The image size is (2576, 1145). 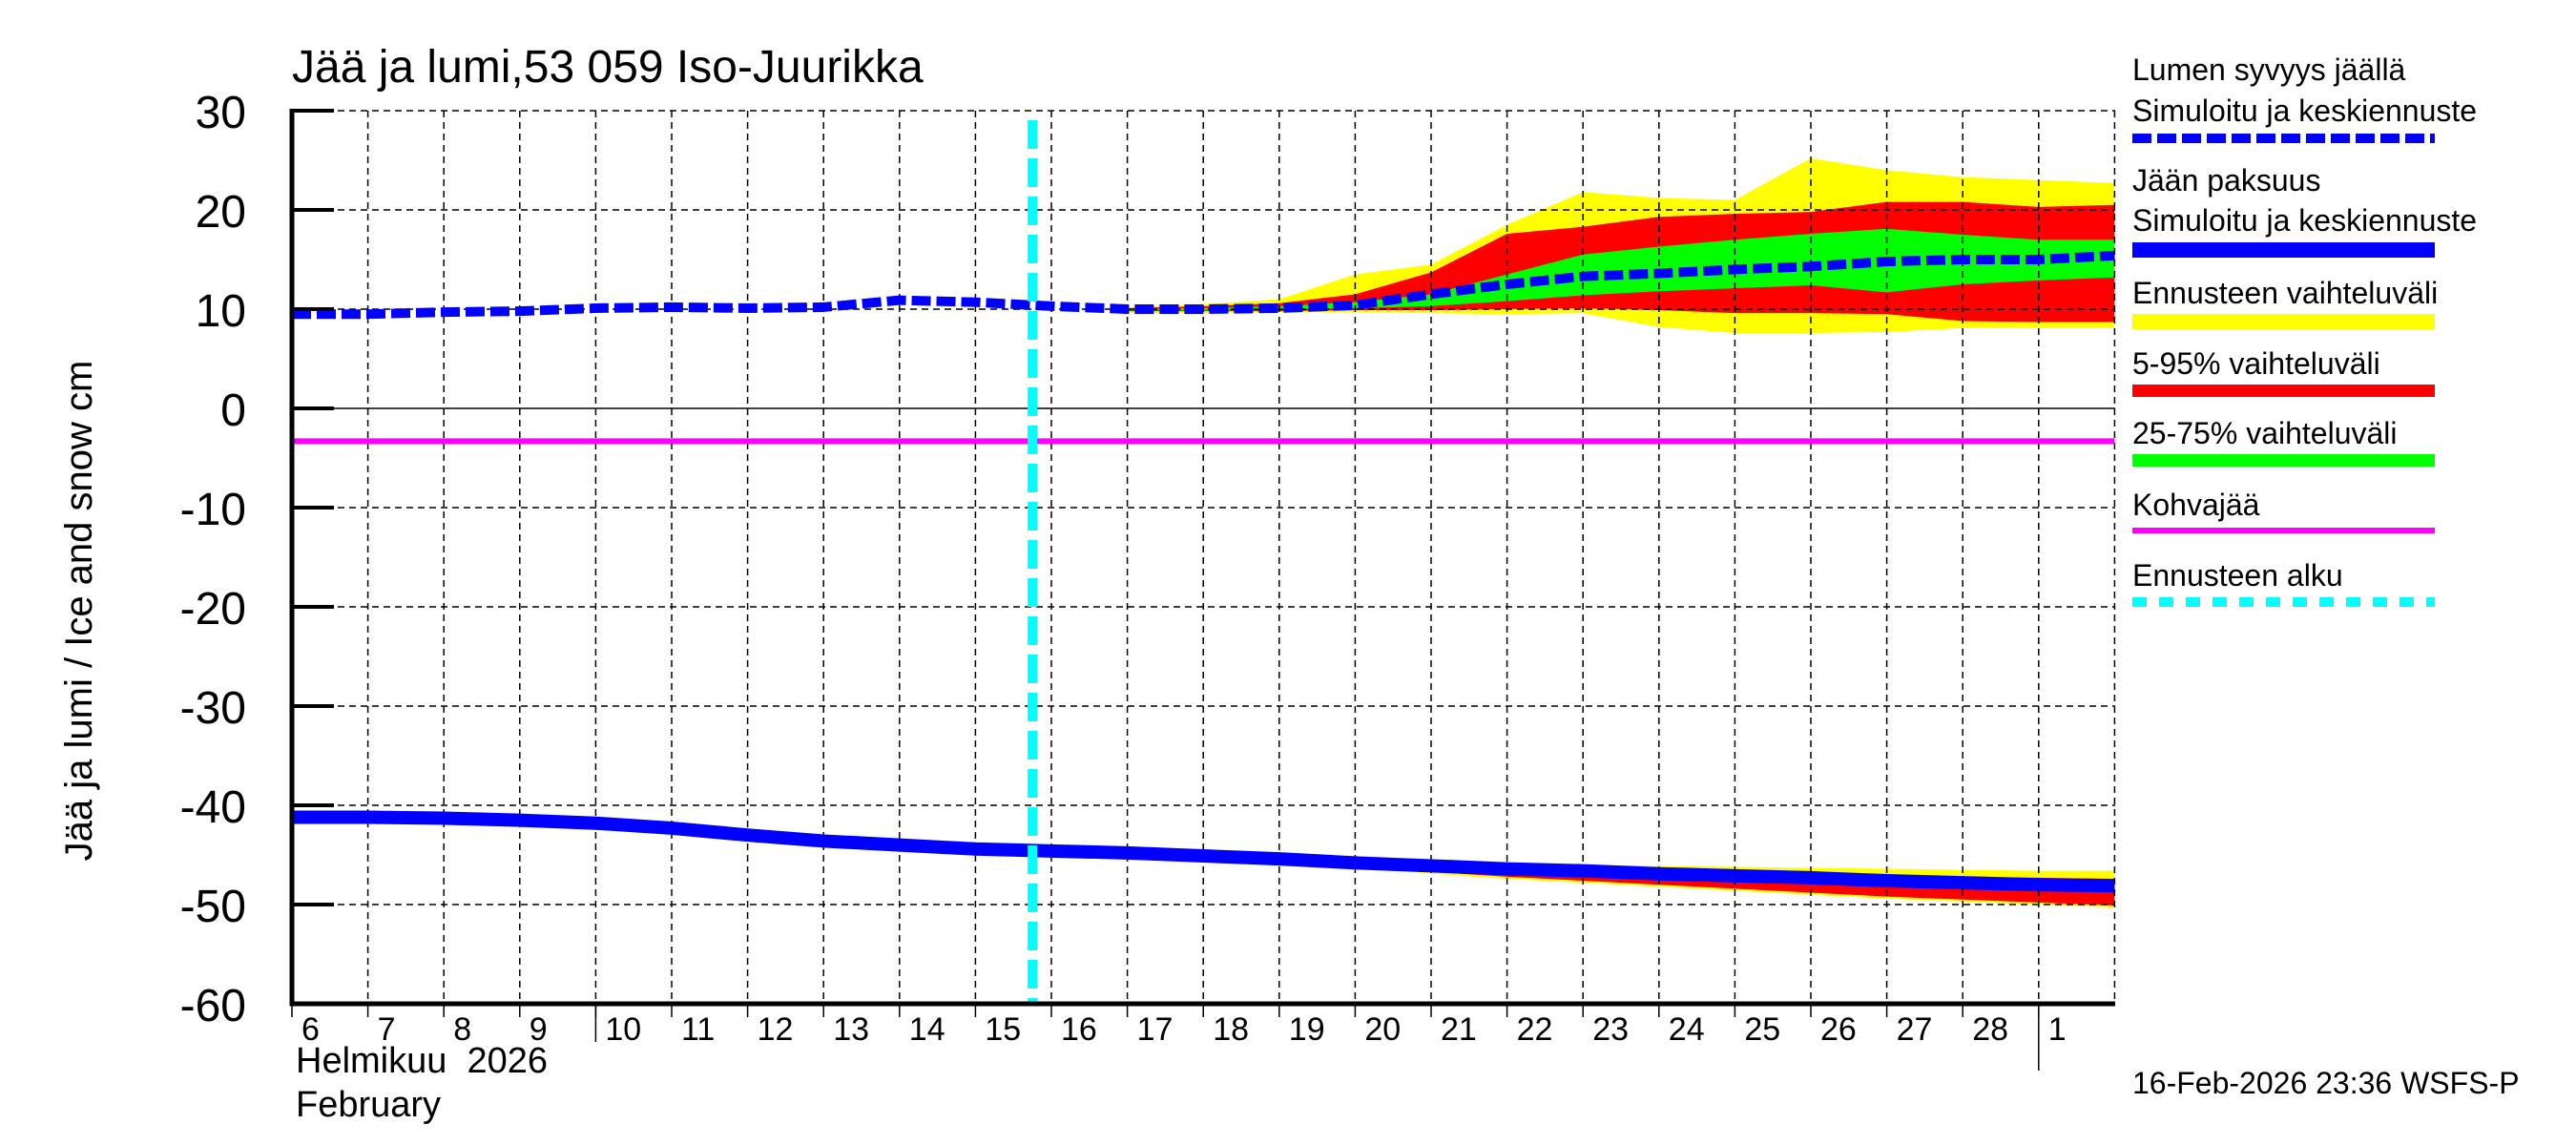 I want to click on legend-range-all: Ennusteen vaihteluväli, so click(x=2285, y=293).